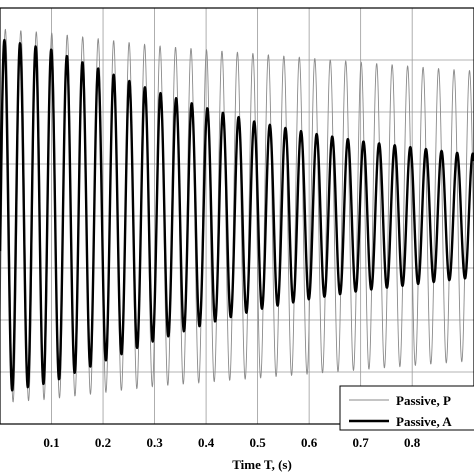 The height and width of the screenshot is (474, 474). Describe the element at coordinates (262, 464) in the screenshot. I see `x-axis-label: Time T, (s)` at that location.